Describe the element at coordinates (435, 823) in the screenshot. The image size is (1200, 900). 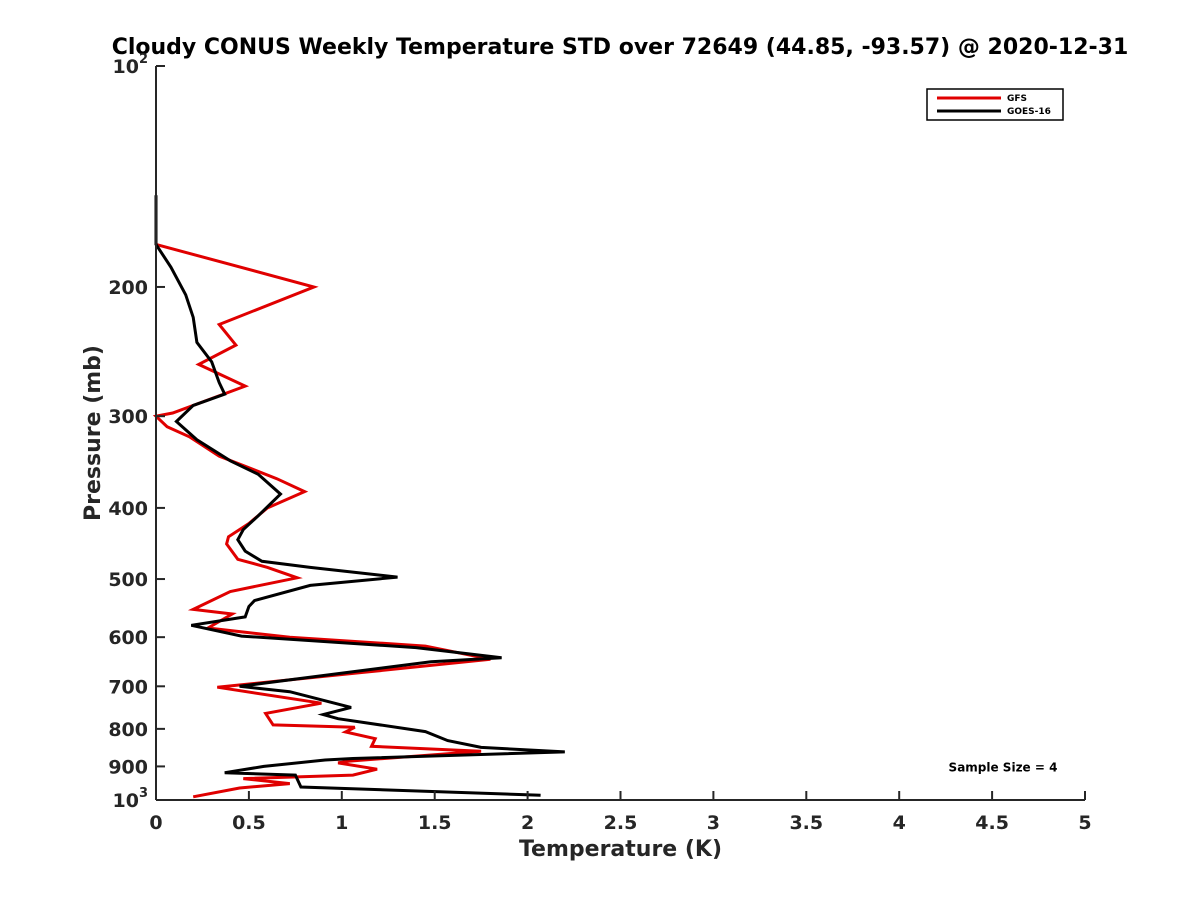
I see `x-tick-label: 1.5` at that location.